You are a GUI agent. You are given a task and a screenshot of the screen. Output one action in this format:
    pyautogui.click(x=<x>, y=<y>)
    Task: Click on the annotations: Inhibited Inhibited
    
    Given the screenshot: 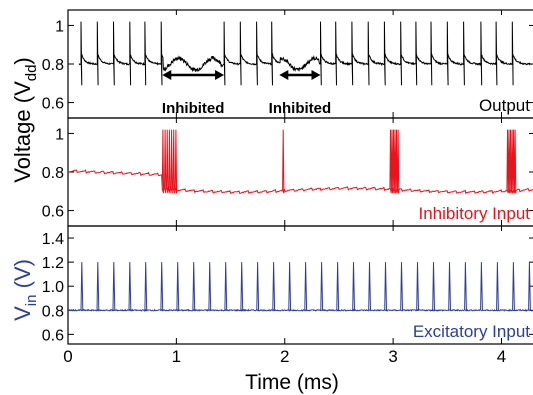 What is the action you would take?
    pyautogui.click(x=246, y=93)
    